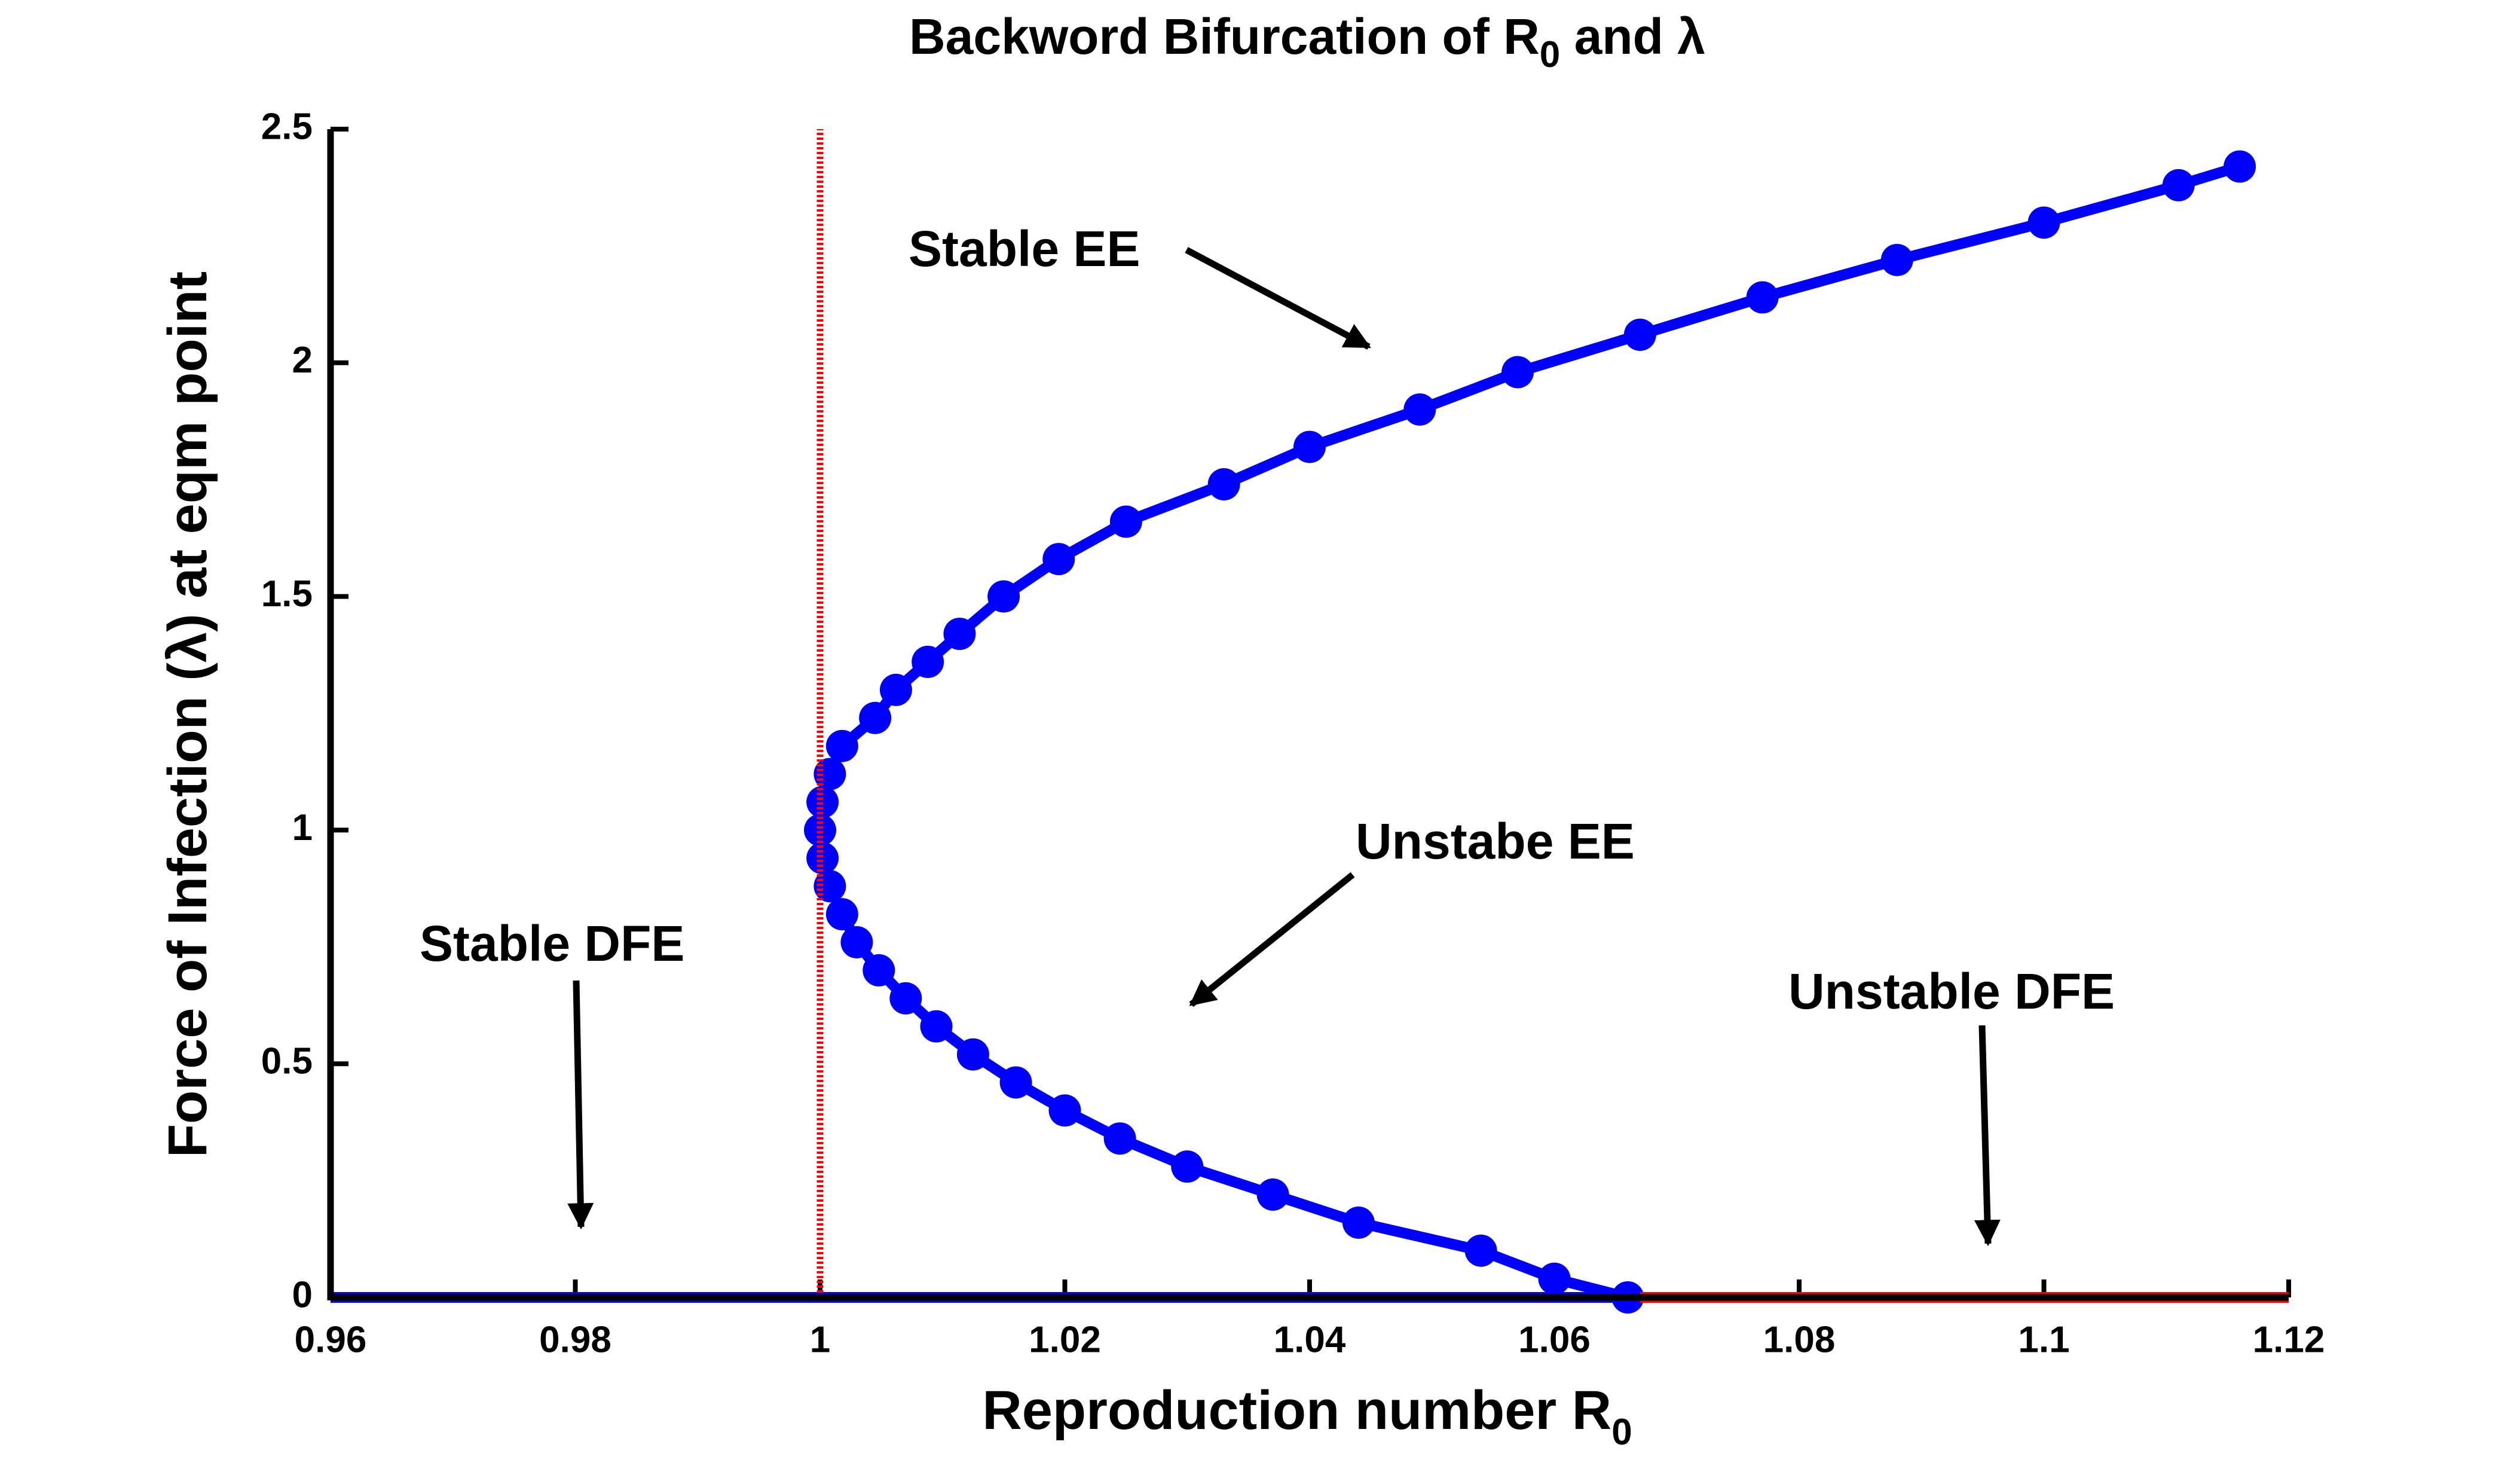 The image size is (2520, 1469). I want to click on chart-title: Backword Bifurcation of R0 and λ, so click(1307, 41).